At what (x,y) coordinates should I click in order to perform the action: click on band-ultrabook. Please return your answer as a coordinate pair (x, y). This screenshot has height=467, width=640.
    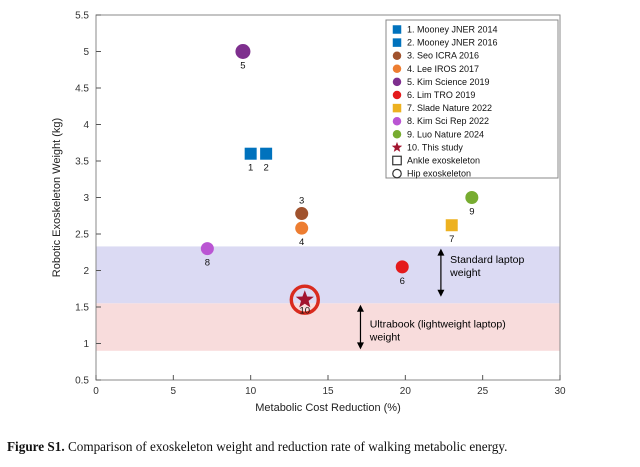
    Looking at the image, I should click on (328, 327).